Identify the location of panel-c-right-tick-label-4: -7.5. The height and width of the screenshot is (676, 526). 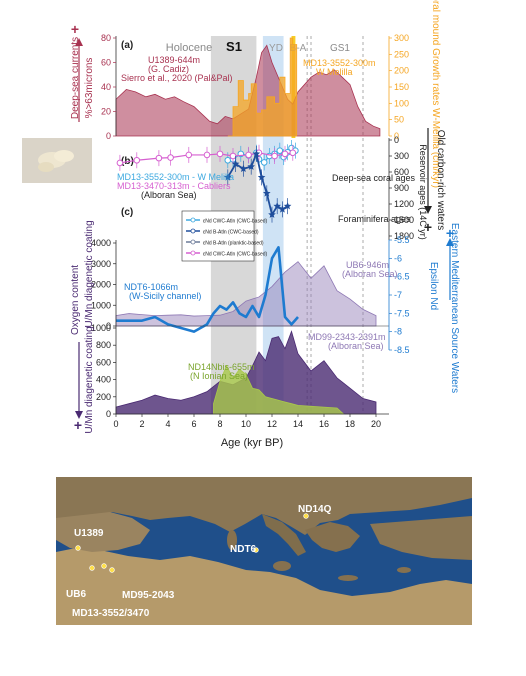
(402, 313).